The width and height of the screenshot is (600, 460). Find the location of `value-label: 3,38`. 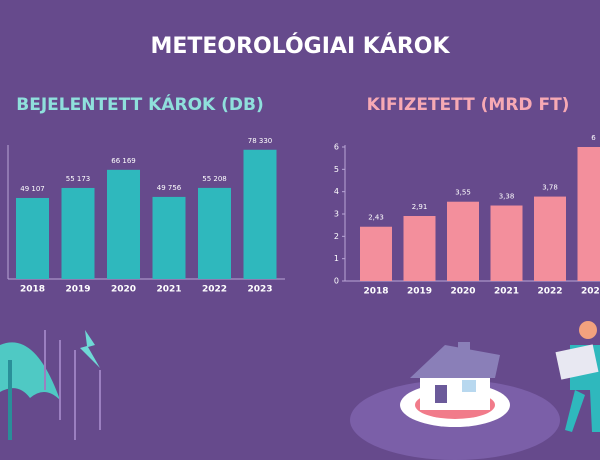

value-label: 3,38 is located at coordinates (507, 197).